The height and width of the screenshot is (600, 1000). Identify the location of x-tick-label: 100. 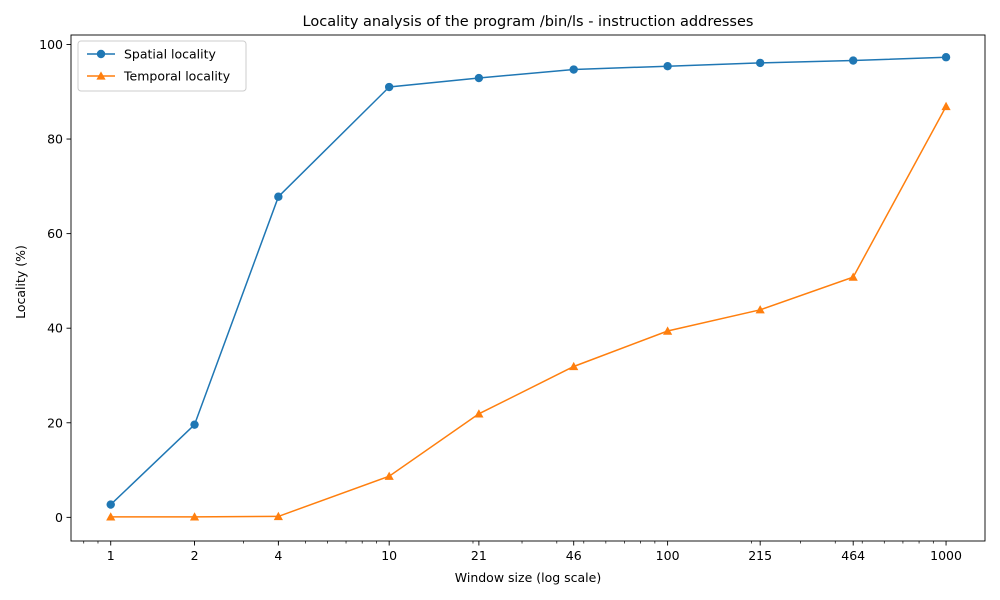
(668, 555).